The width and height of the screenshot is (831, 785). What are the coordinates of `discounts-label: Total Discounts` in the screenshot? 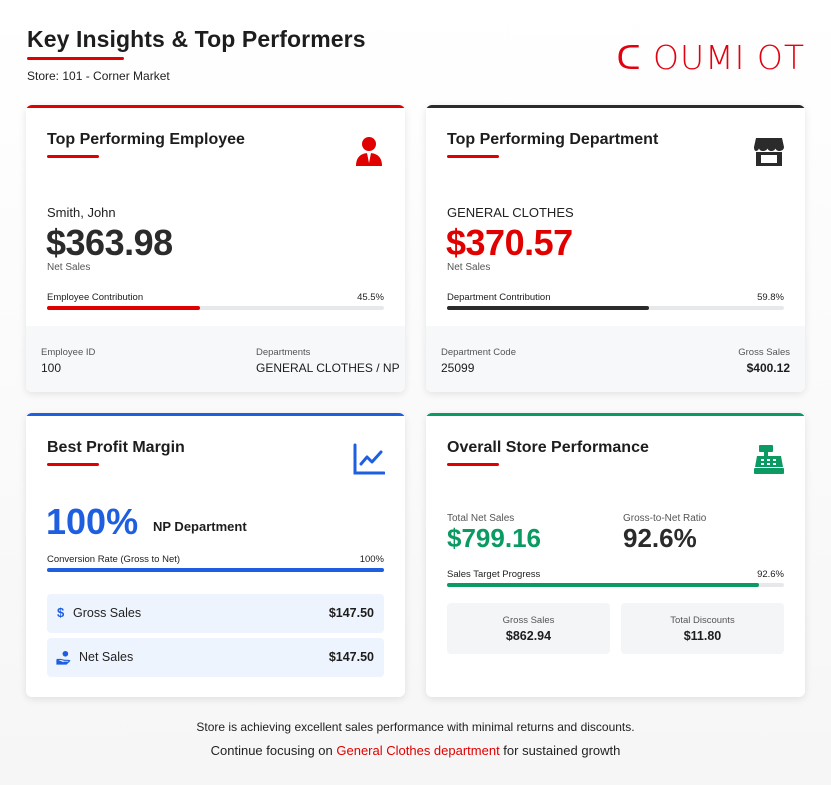 It's located at (702, 620).